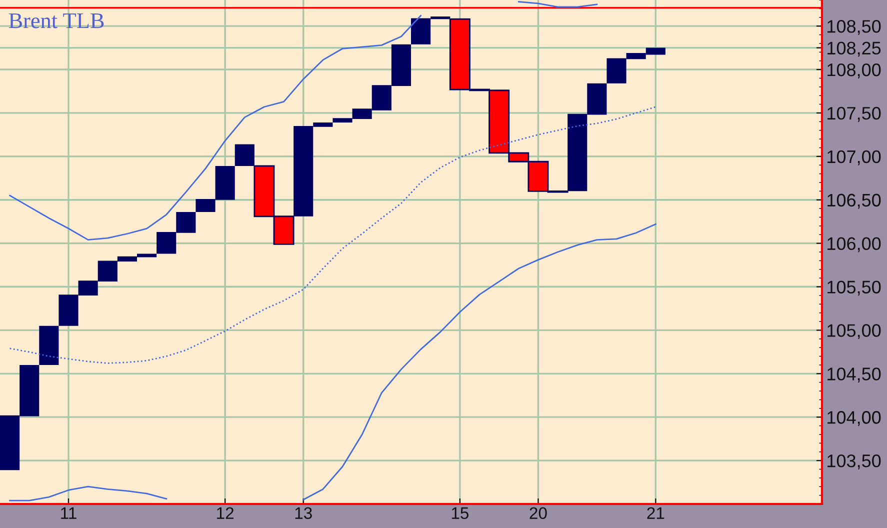  I want to click on y-tick-label: 107,50, so click(854, 114).